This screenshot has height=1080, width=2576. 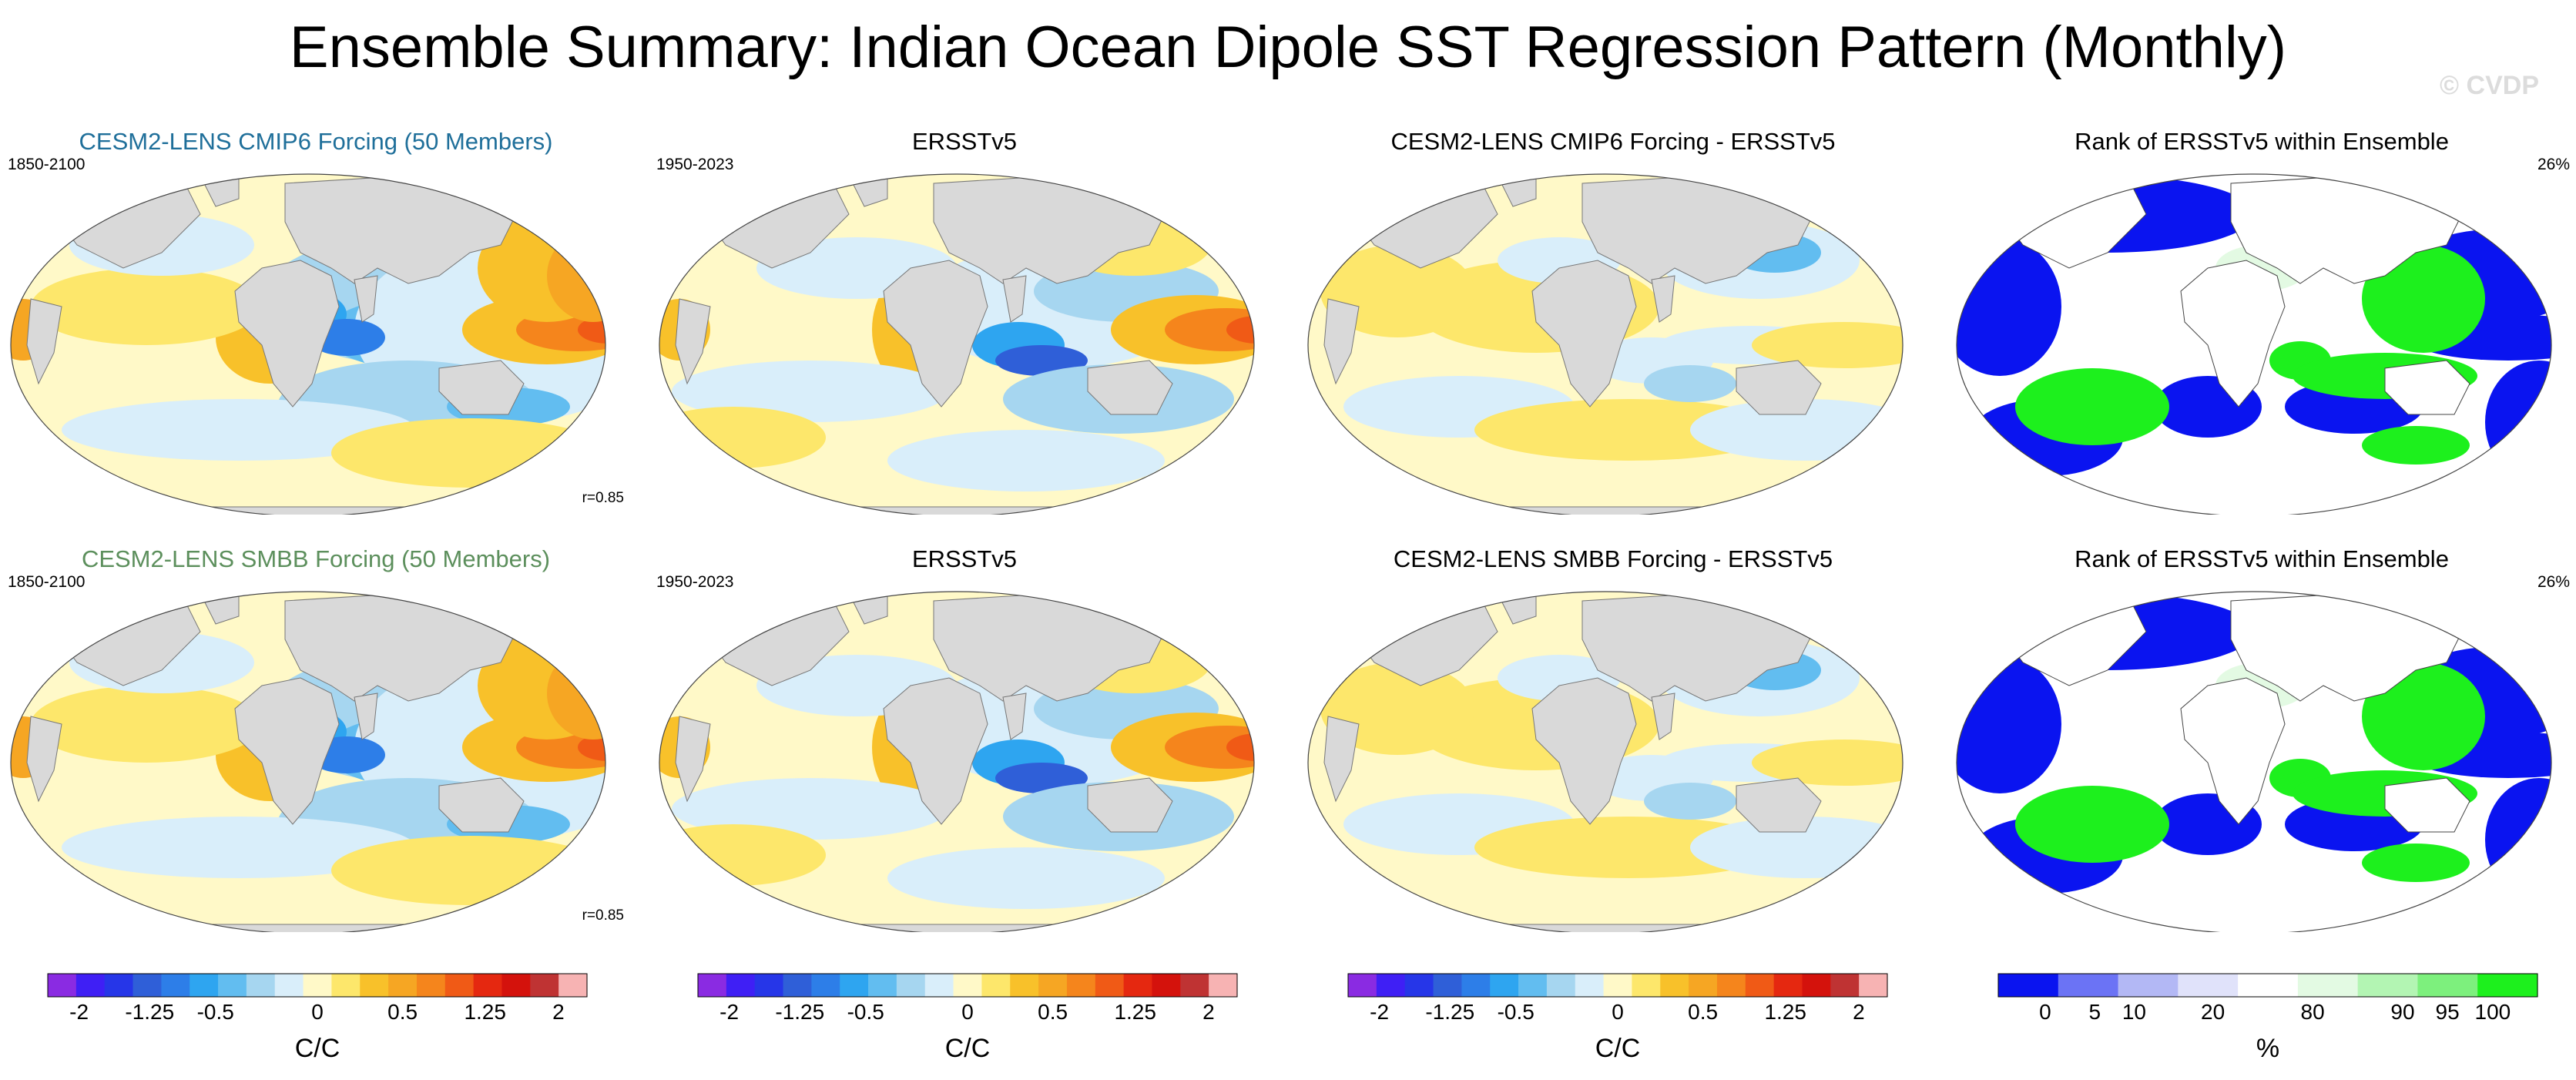 I want to click on panel-rank-cmip6: Rank of ERSSTv5 within Ensemble 26%, so click(x=2262, y=328).